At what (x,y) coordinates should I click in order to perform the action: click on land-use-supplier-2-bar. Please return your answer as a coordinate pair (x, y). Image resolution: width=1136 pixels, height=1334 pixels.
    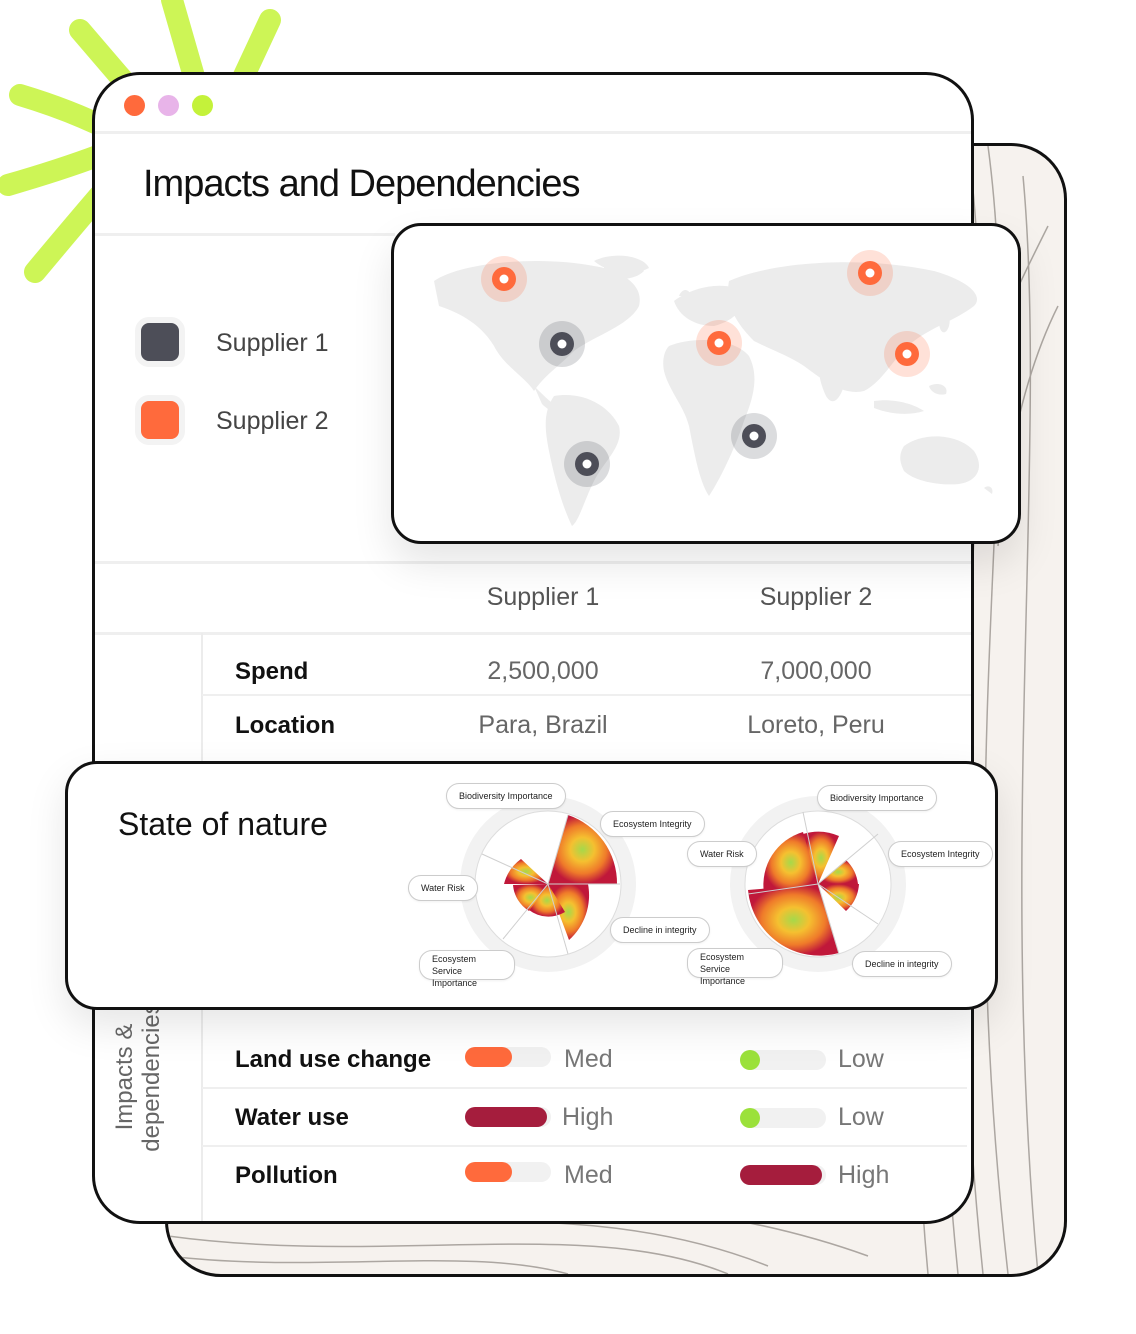
    Looking at the image, I should click on (783, 1060).